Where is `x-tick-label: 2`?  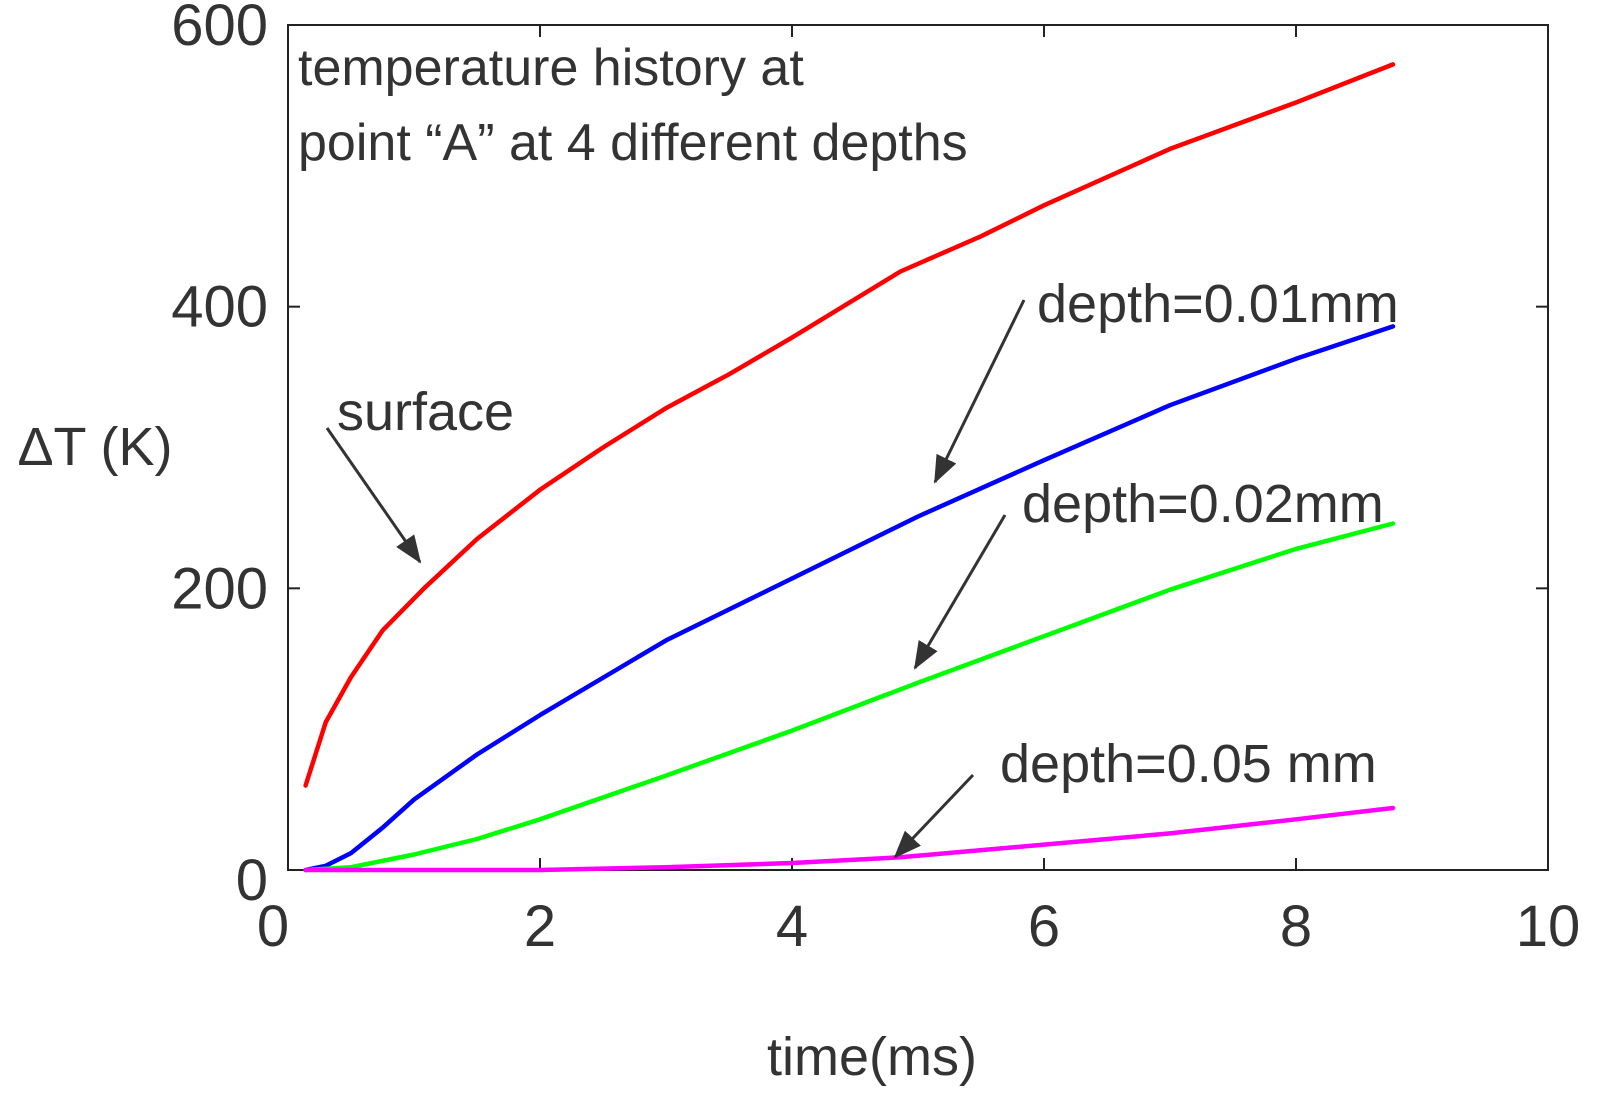 x-tick-label: 2 is located at coordinates (540, 926).